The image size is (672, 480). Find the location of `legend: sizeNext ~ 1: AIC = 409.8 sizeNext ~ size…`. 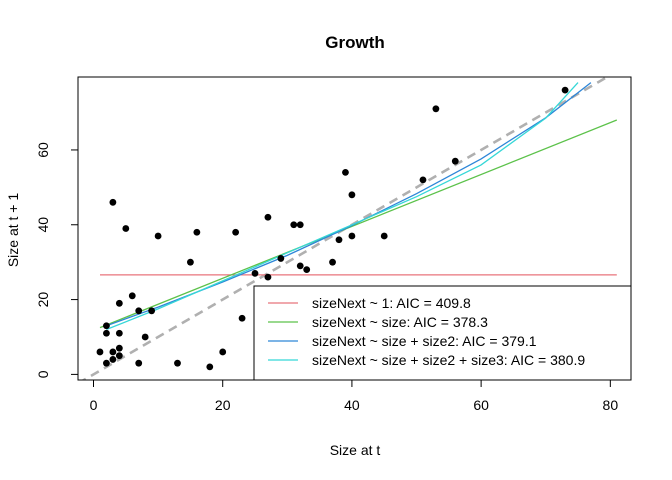

legend: sizeNext ~ 1: AIC = 409.8 sizeNext ~ size… is located at coordinates (442, 333).